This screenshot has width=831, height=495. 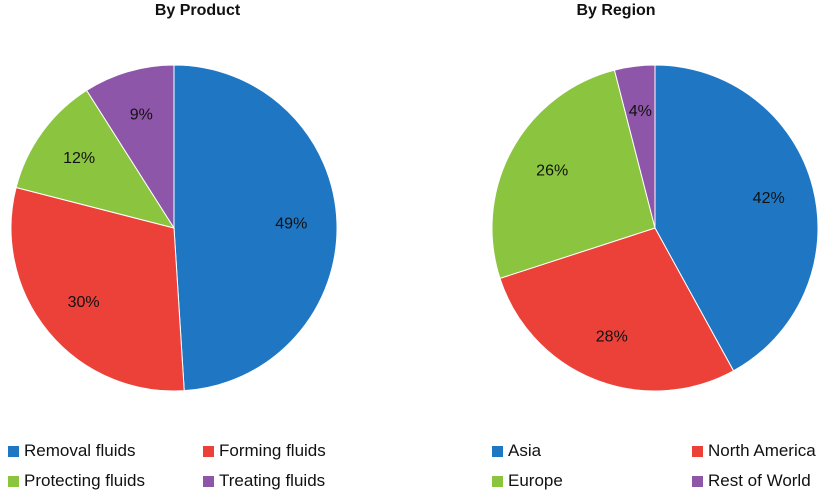 I want to click on pie-slice-removal-fluids, so click(x=255, y=228).